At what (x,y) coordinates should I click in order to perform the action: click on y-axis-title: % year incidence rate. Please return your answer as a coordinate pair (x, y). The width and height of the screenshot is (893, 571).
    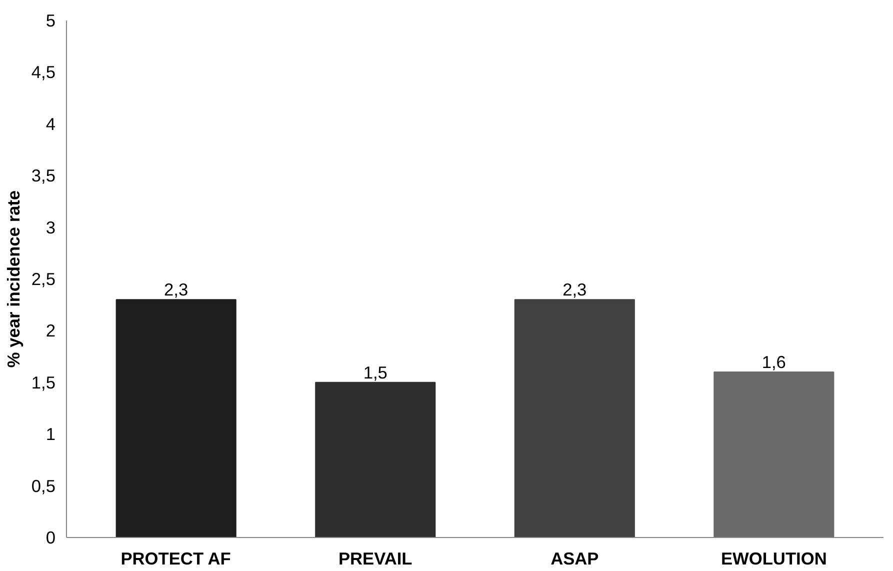
    Looking at the image, I should click on (13, 279).